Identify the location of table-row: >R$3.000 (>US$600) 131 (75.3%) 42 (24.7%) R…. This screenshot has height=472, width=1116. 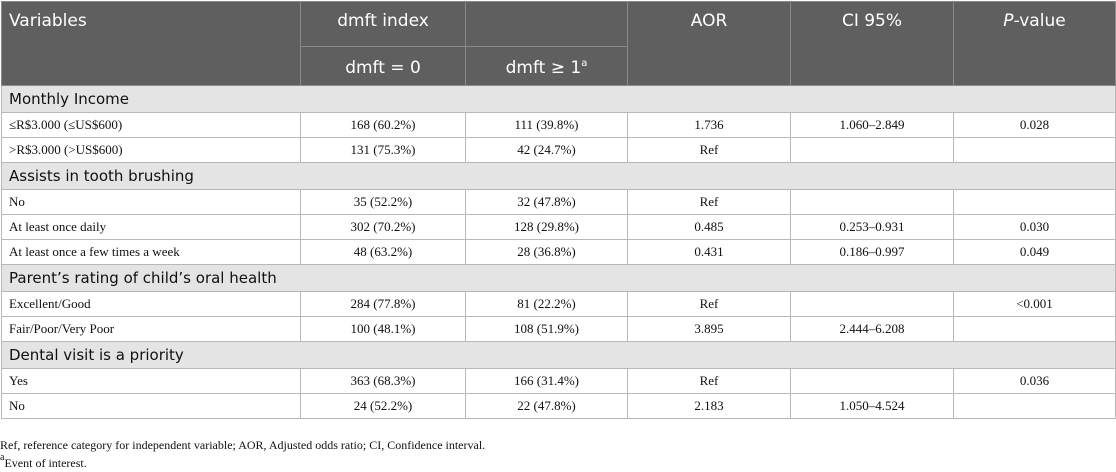
(558, 150).